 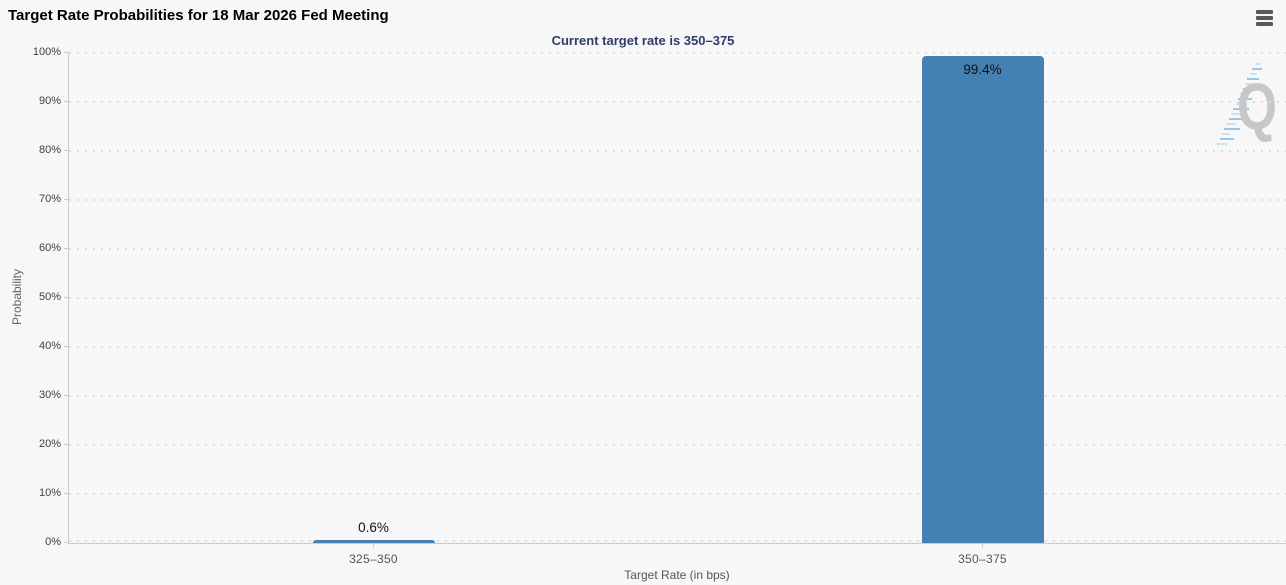 What do you see at coordinates (373, 541) in the screenshot?
I see `bar-325–350` at bounding box center [373, 541].